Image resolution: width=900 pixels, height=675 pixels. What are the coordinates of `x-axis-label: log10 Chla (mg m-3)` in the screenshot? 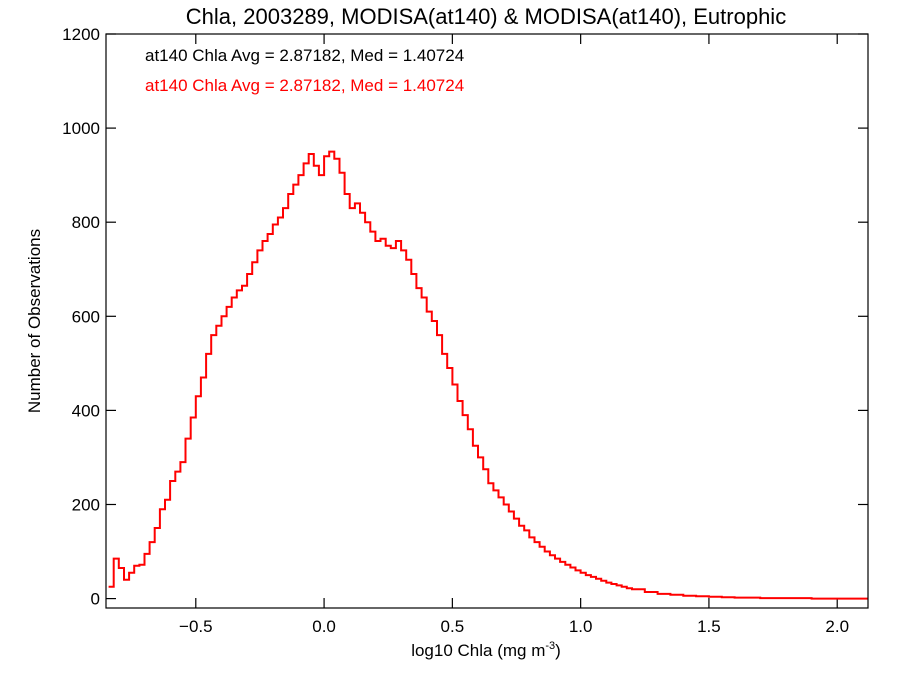 It's located at (486, 650).